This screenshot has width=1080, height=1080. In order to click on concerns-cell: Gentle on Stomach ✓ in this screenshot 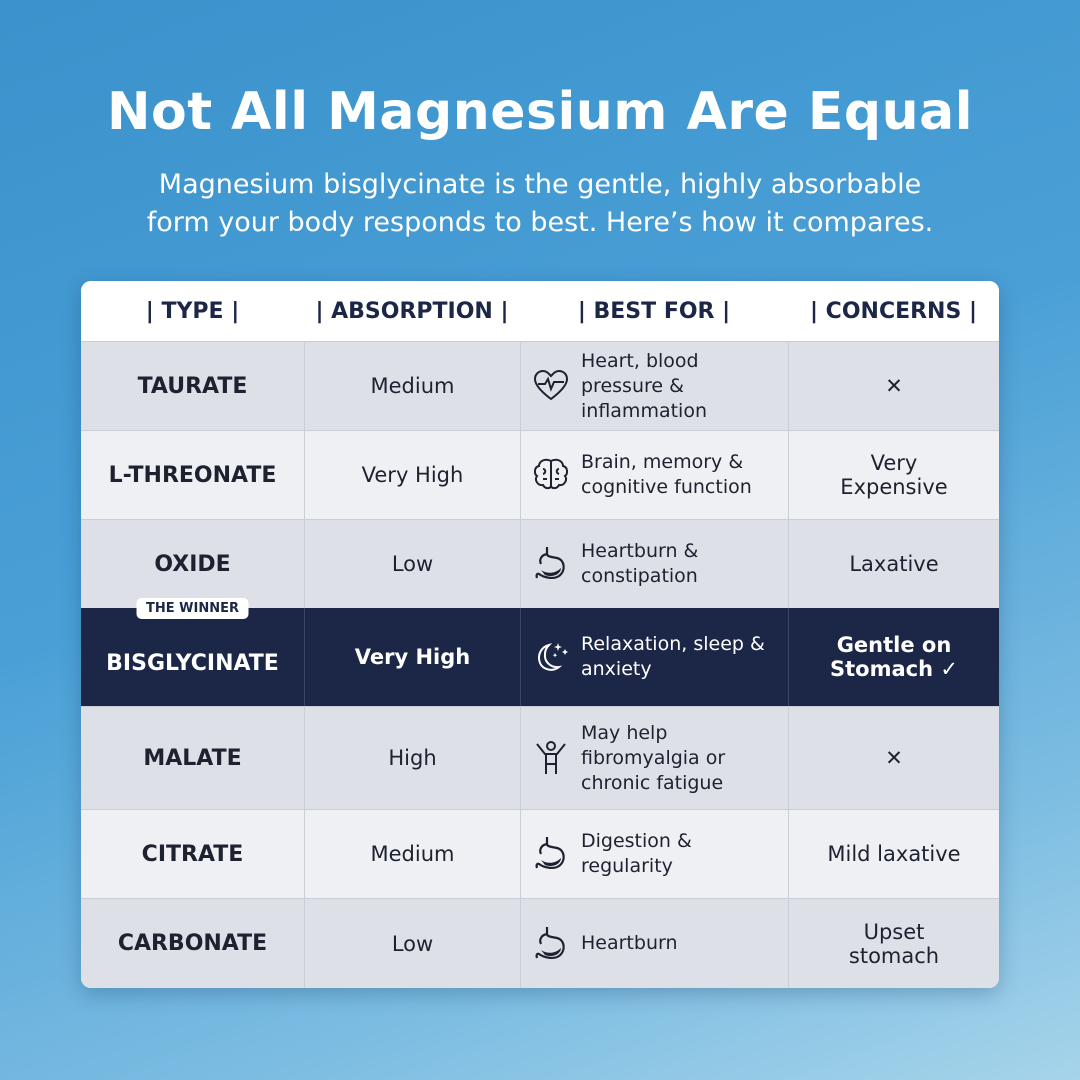, I will do `click(893, 657)`.